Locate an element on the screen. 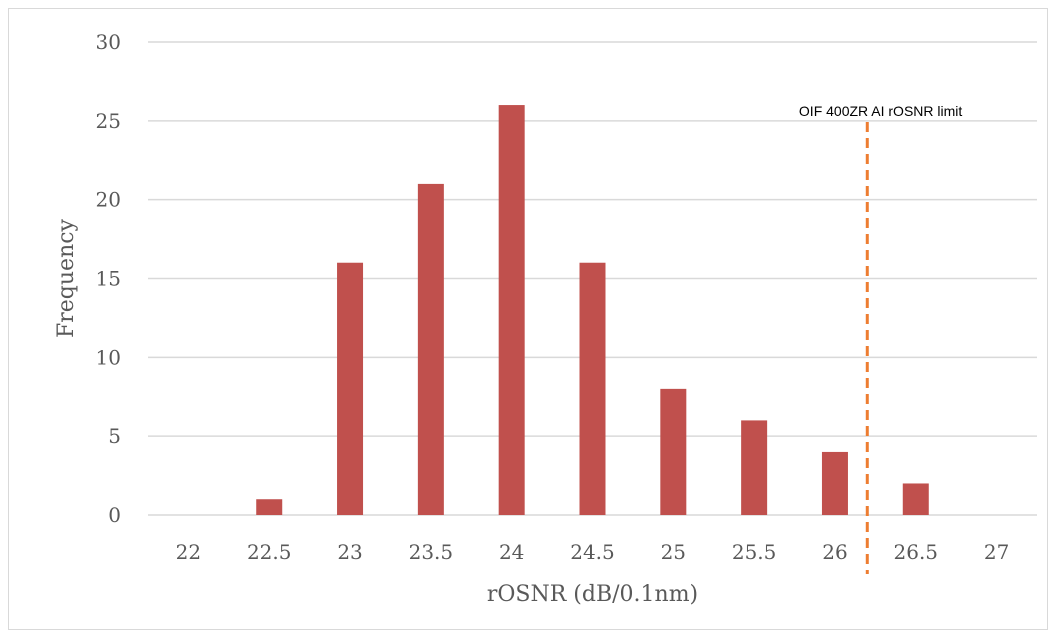  x-tick-label: 23.5 is located at coordinates (431, 552).